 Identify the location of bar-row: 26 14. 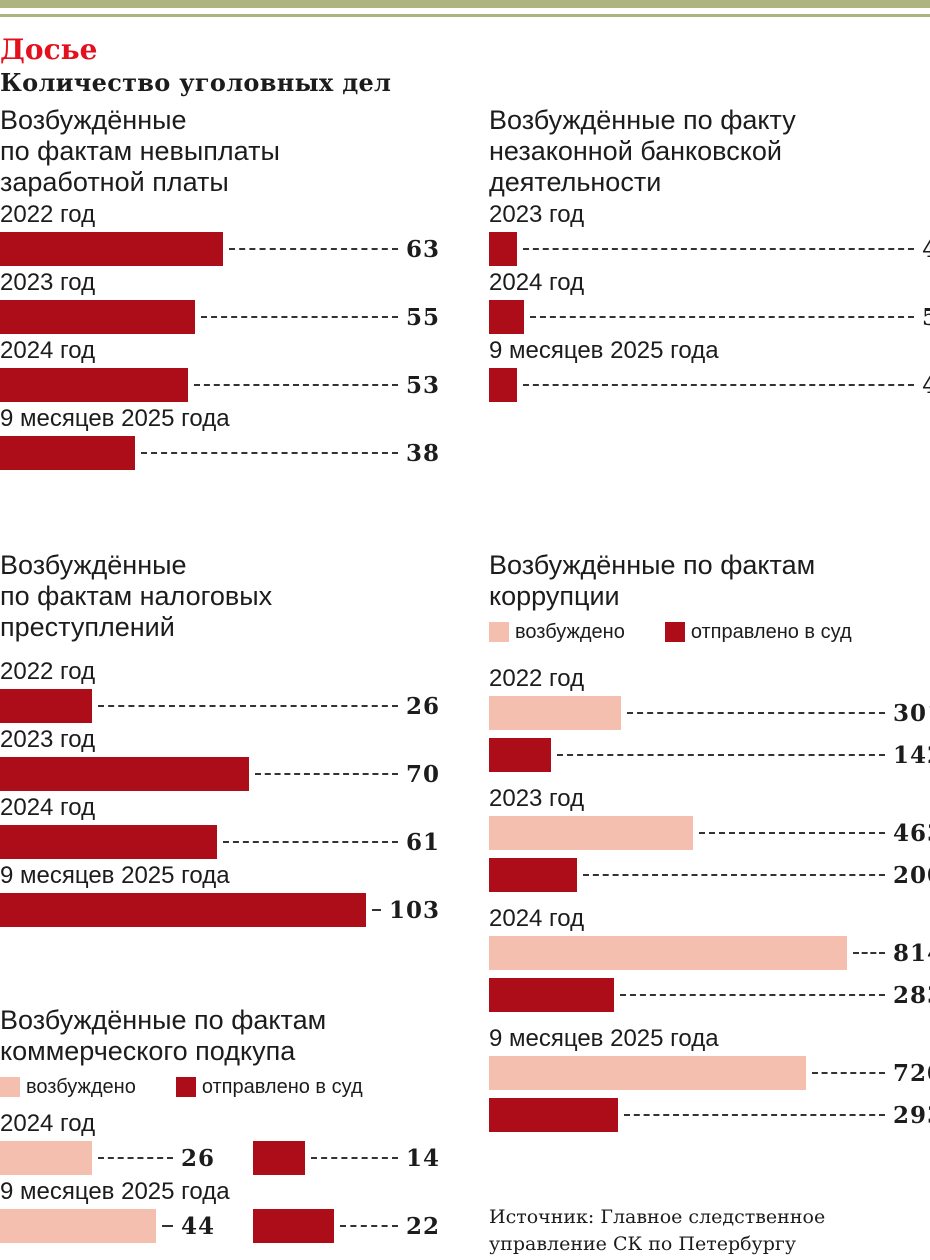
(220, 1158).